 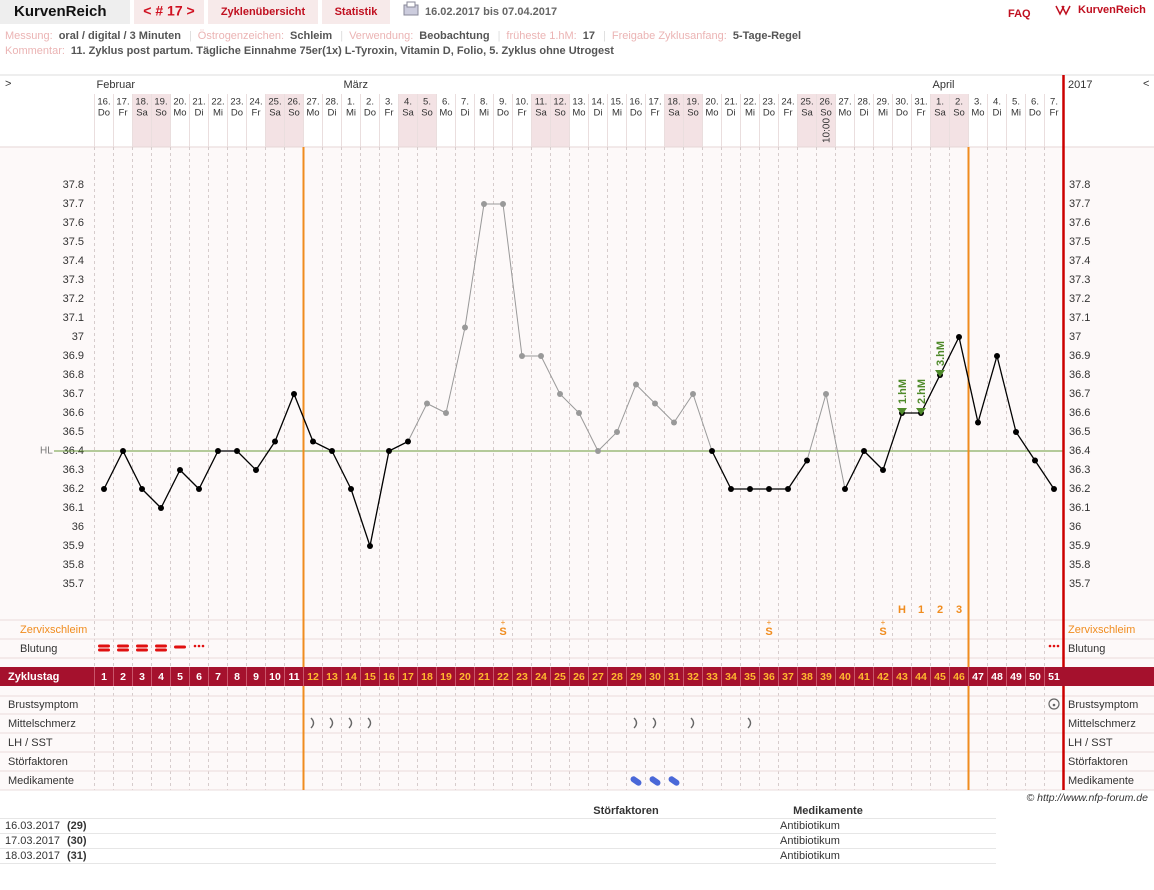 I want to click on nav-next: <, so click(x=1146, y=84).